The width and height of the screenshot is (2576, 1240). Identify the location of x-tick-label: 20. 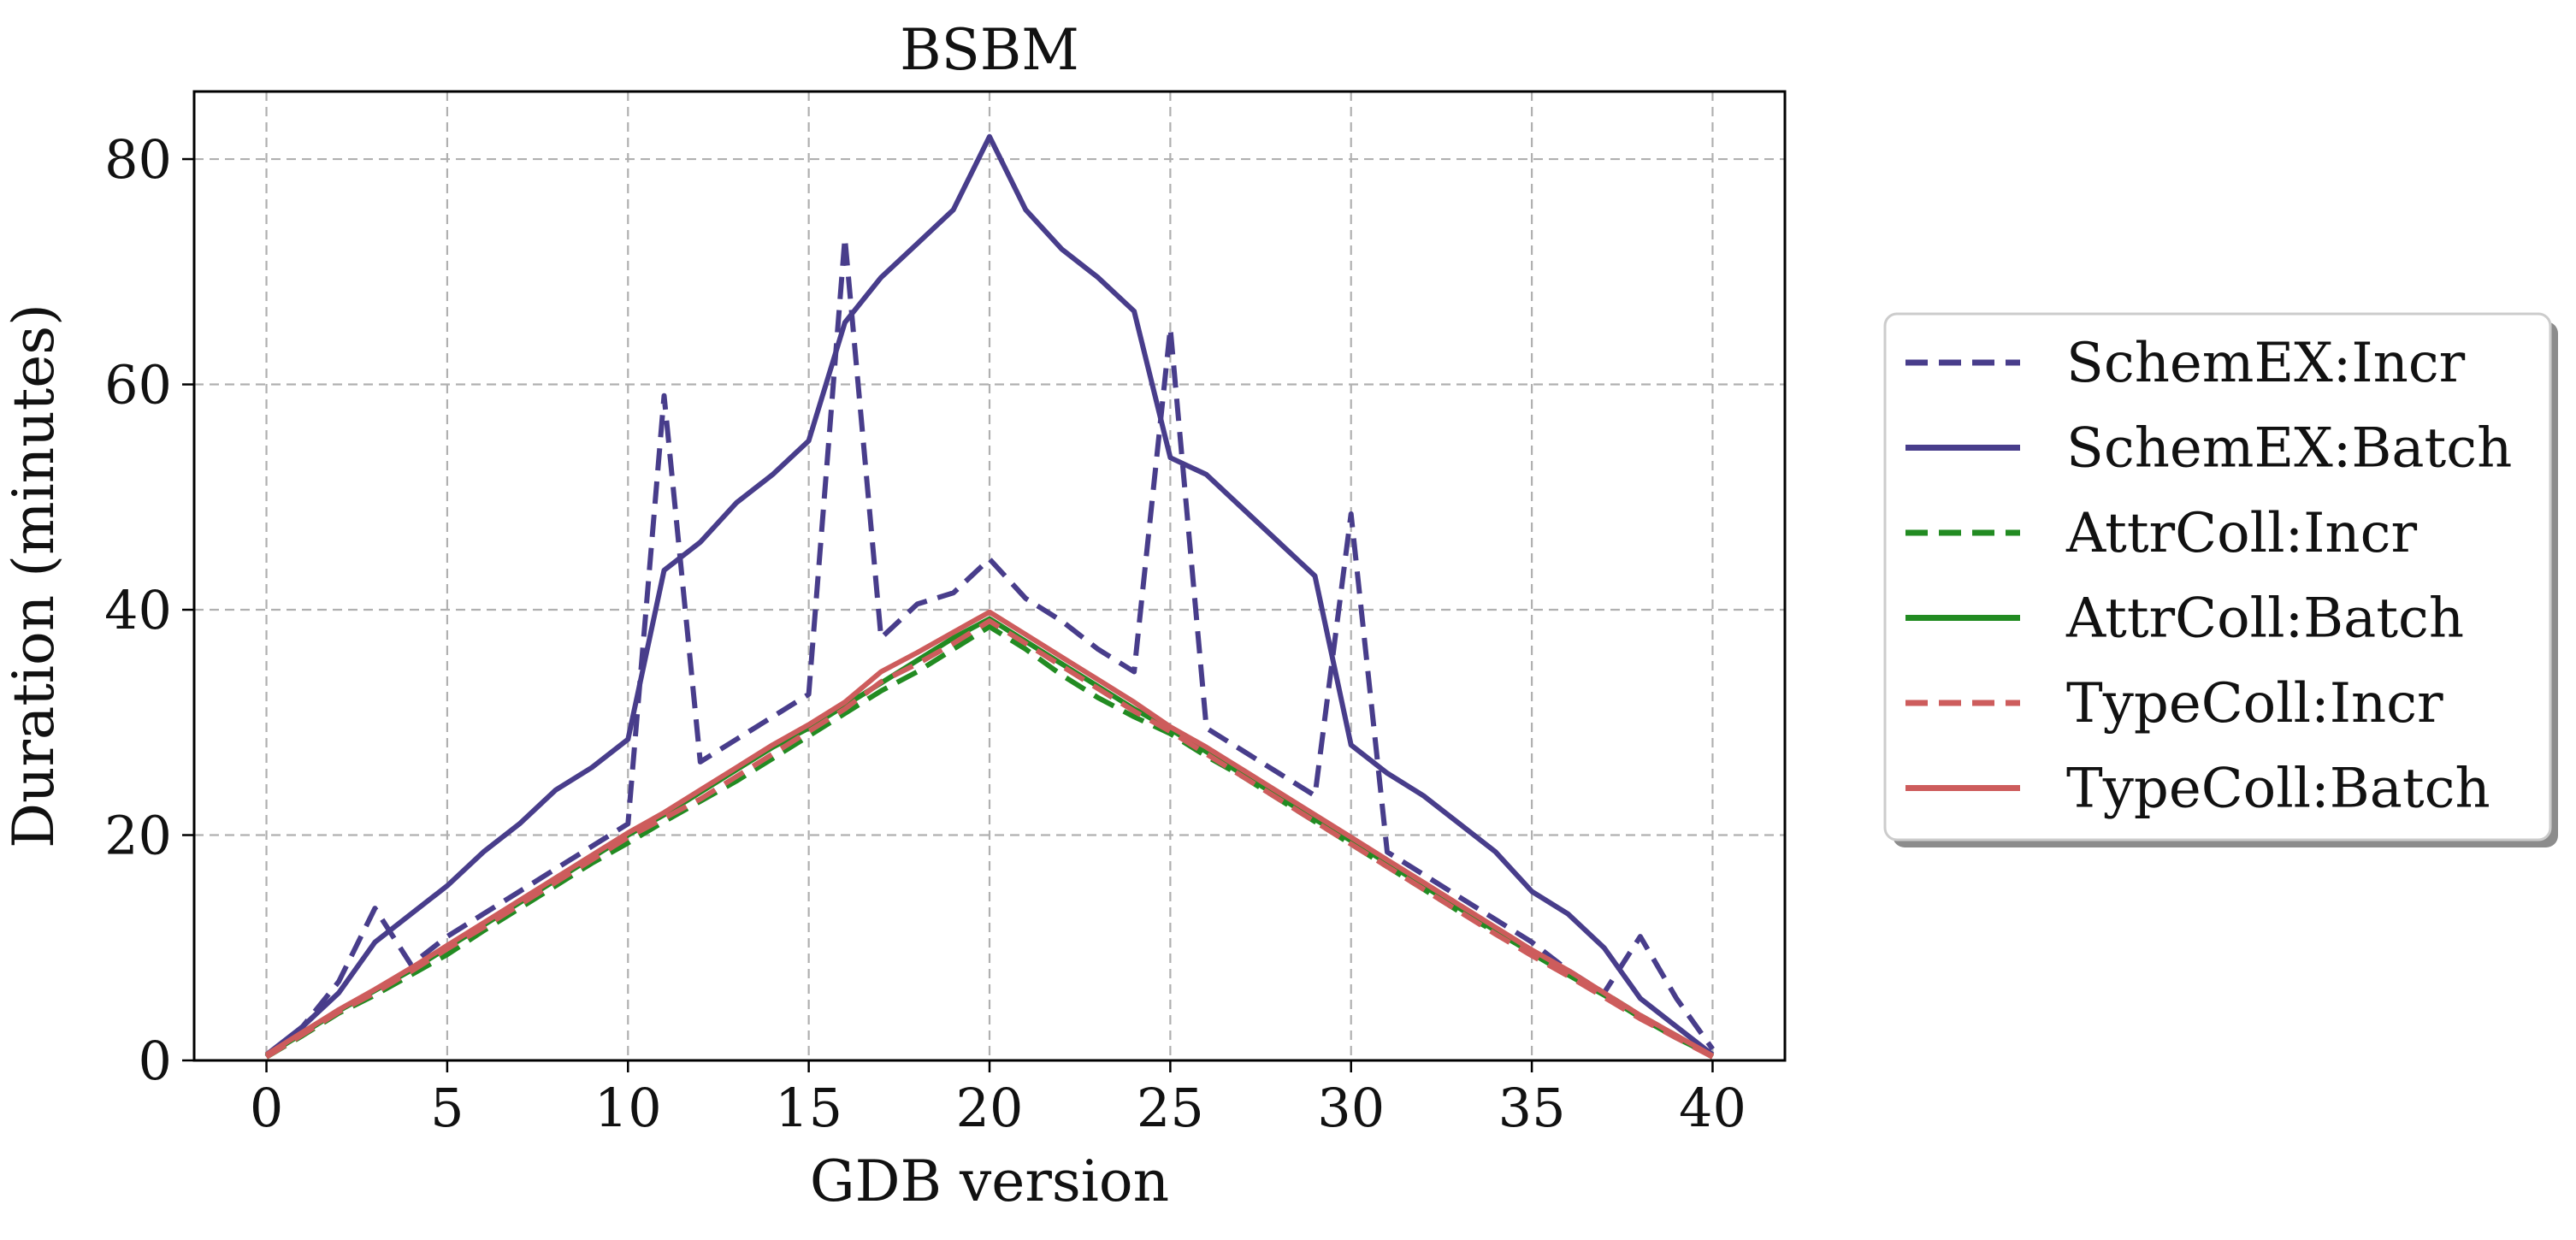
(990, 1108).